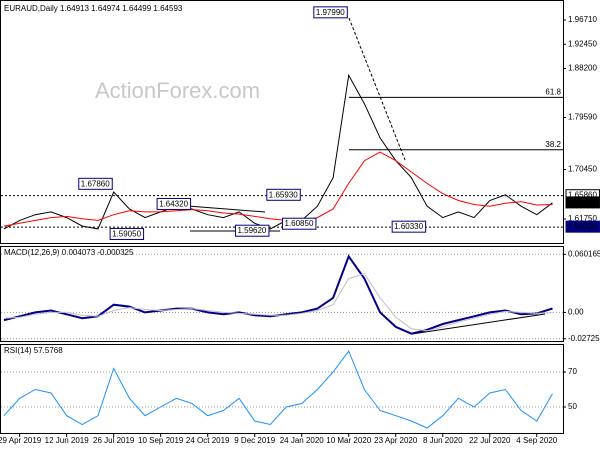 This screenshot has width=600, height=450. I want to click on x-tick-label: 24 Jan 2020, so click(302, 440).